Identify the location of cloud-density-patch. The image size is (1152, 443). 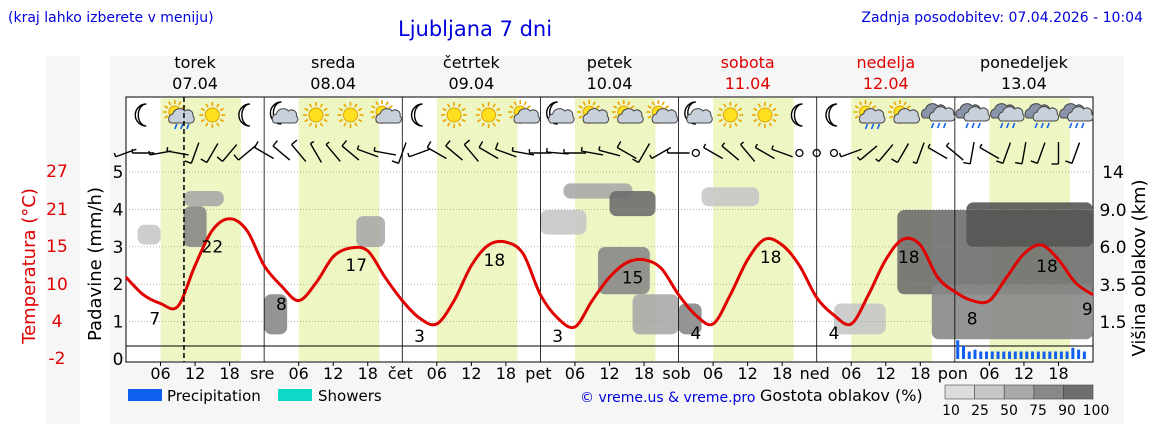
(859, 319).